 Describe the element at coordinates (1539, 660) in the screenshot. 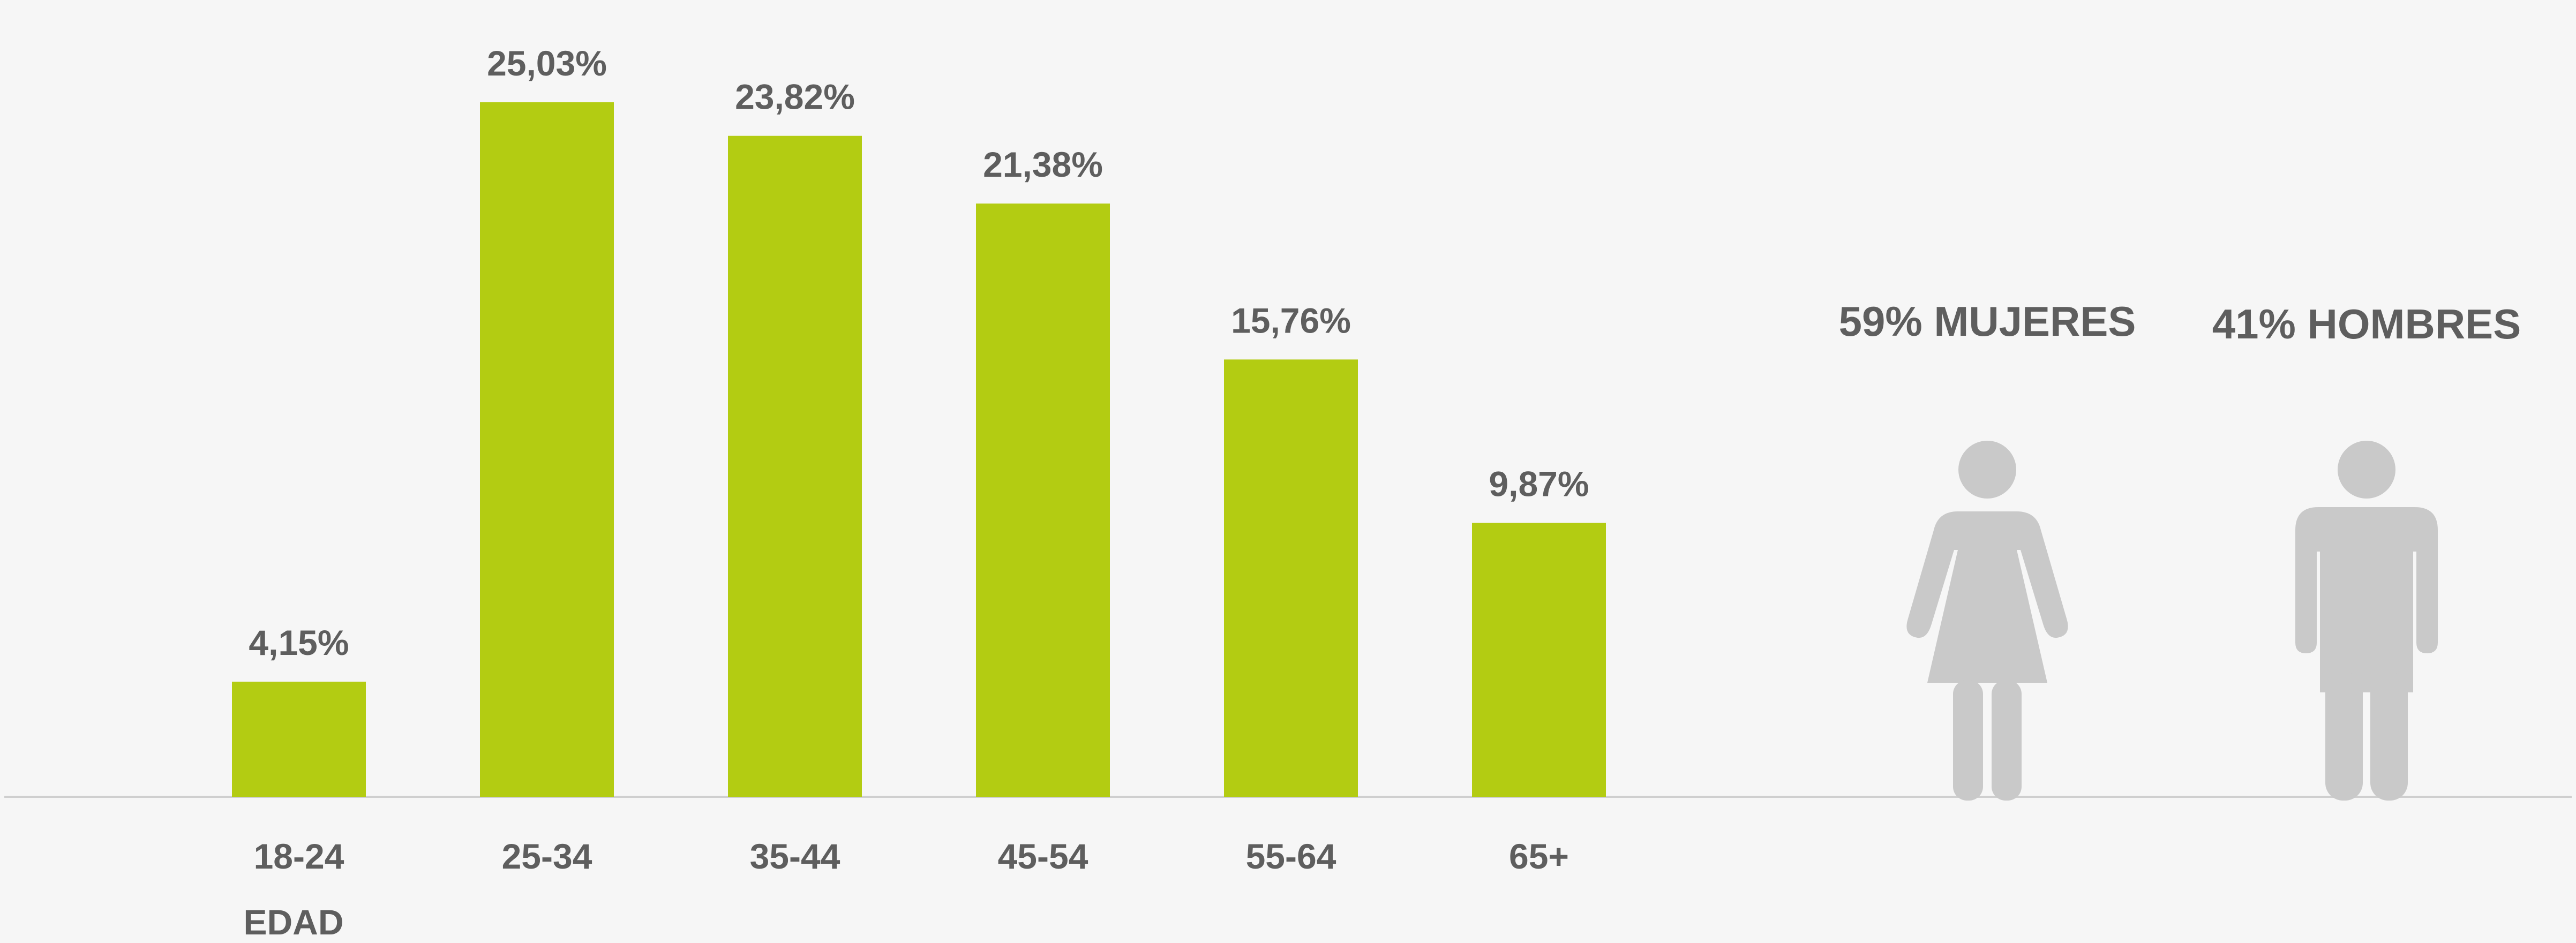

I see `bar-65+` at that location.